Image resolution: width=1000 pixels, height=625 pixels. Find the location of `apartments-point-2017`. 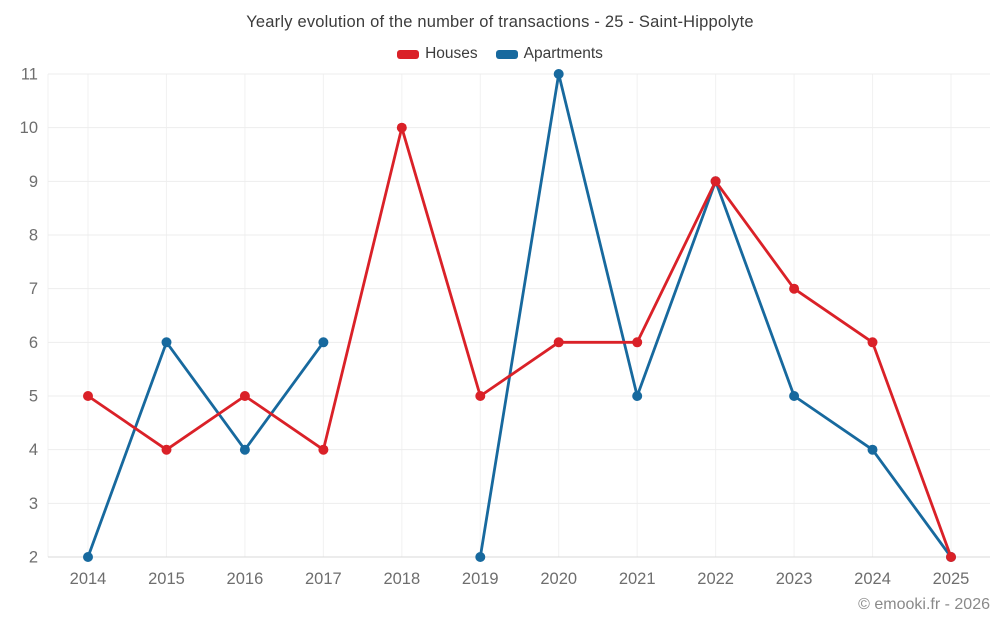

apartments-point-2017 is located at coordinates (323, 342).